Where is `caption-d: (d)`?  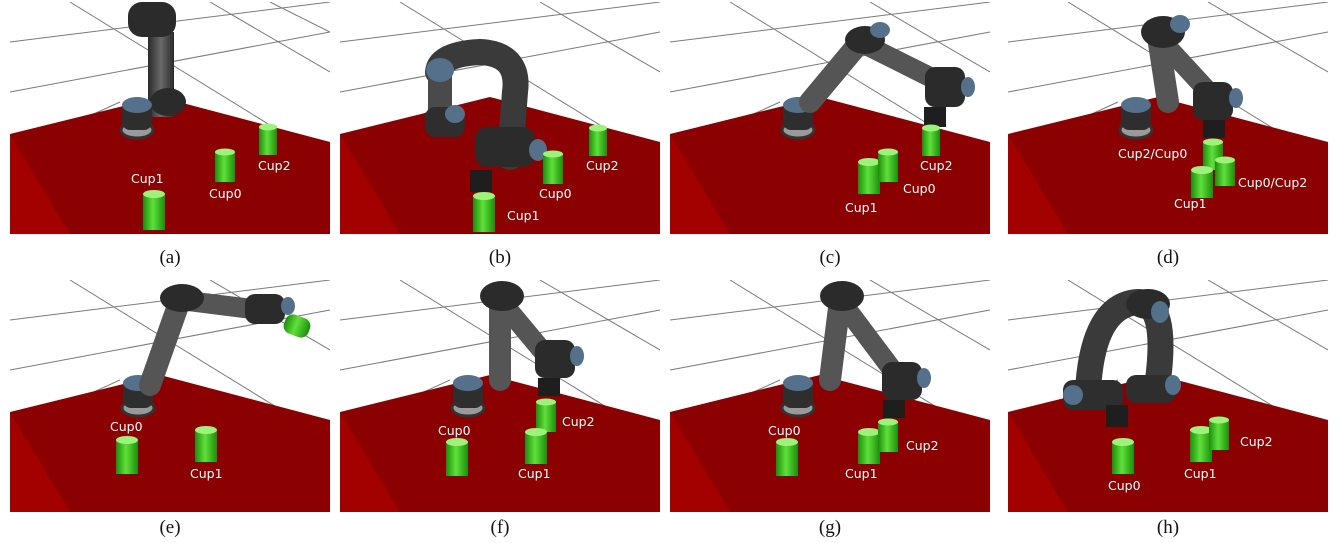 caption-d: (d) is located at coordinates (1168, 257).